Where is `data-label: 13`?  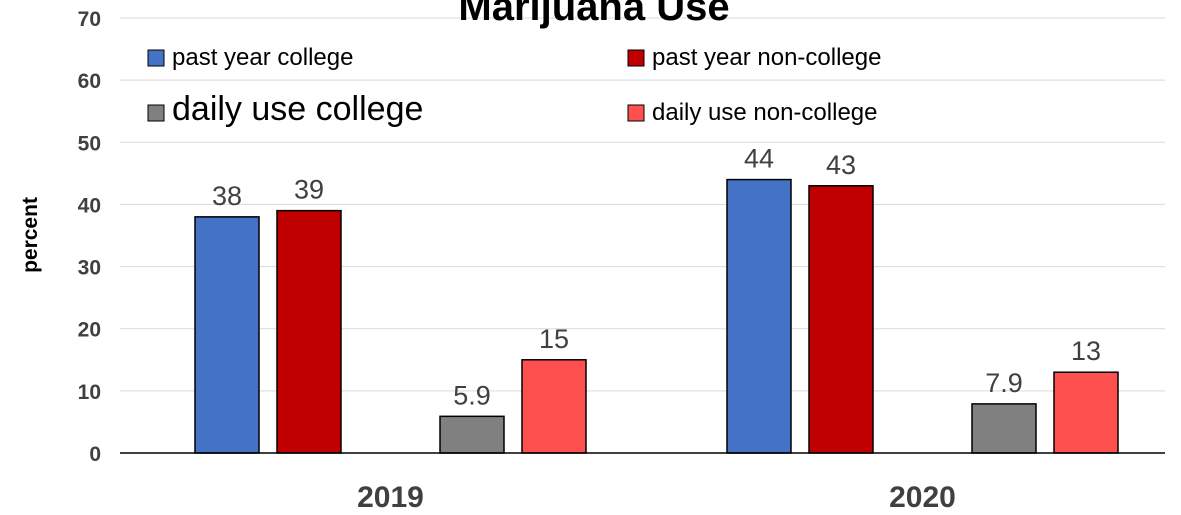
data-label: 13 is located at coordinates (1086, 351).